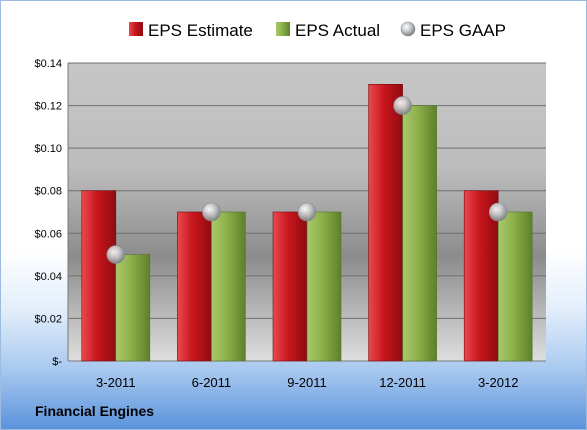 The height and width of the screenshot is (430, 587). I want to click on legend-label: EPS Estimate, so click(200, 30).